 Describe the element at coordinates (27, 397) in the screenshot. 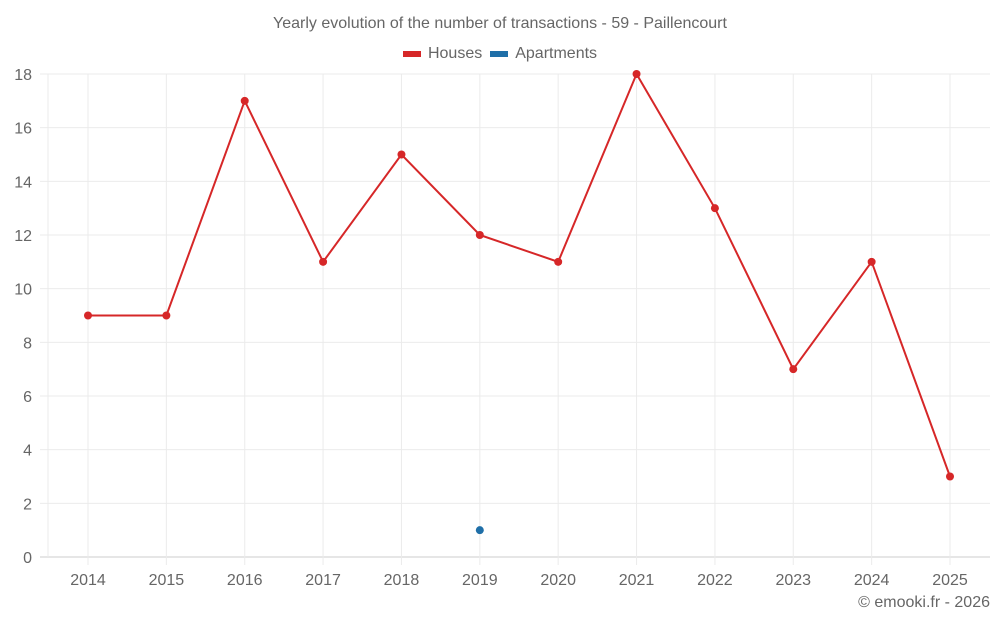

I see `y-tick-label: 6` at that location.